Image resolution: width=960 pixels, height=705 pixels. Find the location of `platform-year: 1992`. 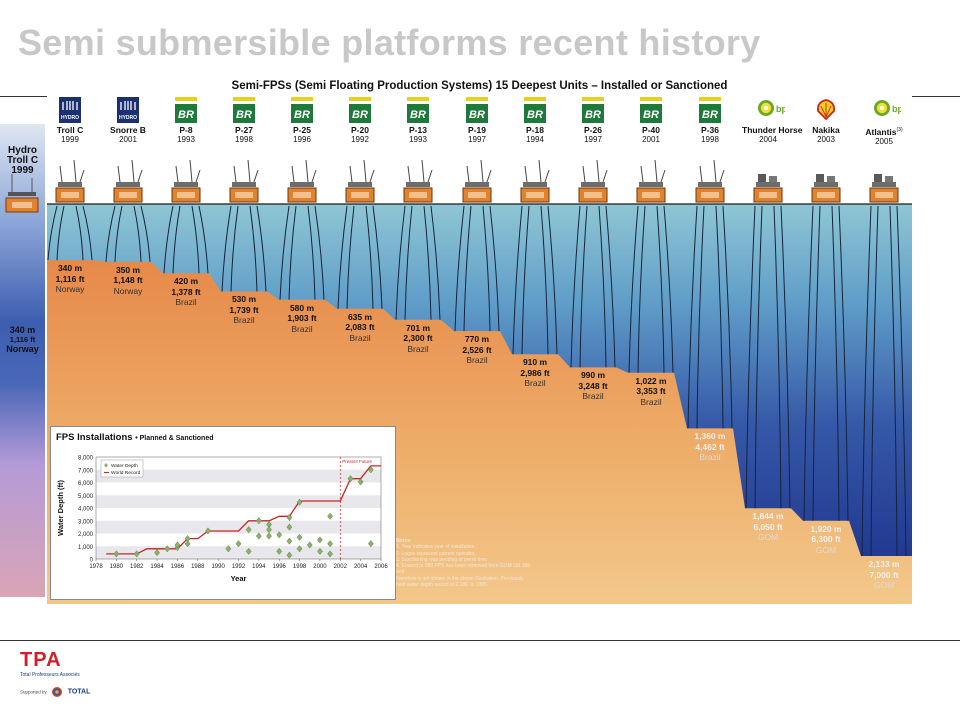

platform-year: 1992 is located at coordinates (360, 139).